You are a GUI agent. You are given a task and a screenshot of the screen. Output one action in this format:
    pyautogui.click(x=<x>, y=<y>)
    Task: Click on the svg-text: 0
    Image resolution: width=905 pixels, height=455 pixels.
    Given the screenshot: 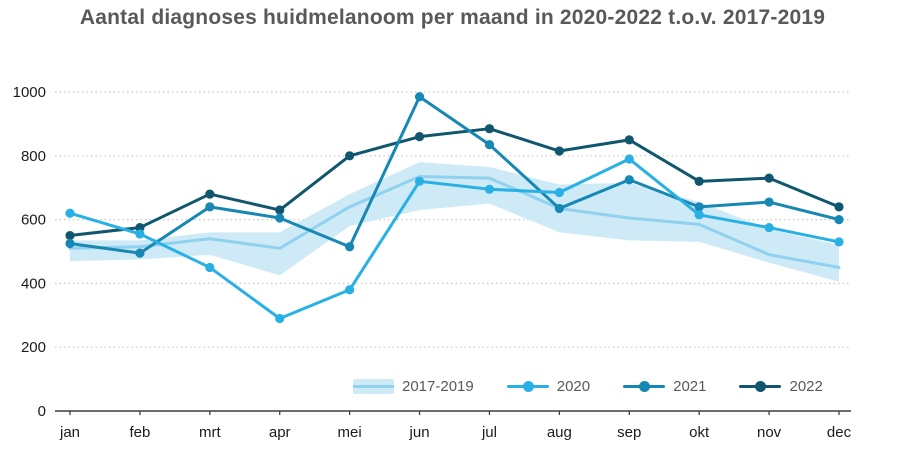 What is the action you would take?
    pyautogui.click(x=42, y=411)
    